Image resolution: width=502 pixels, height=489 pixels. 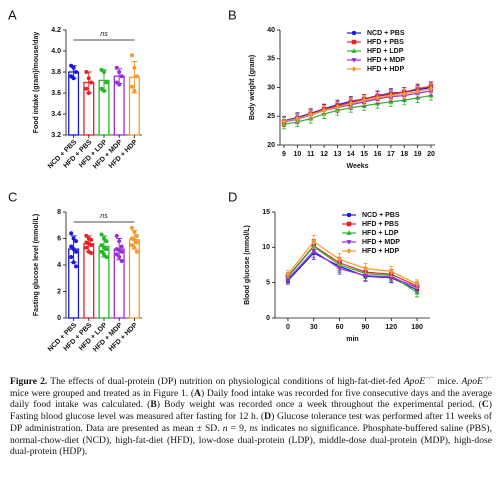 What do you see at coordinates (12, 196) in the screenshot?
I see `panel-label: C` at bounding box center [12, 196].